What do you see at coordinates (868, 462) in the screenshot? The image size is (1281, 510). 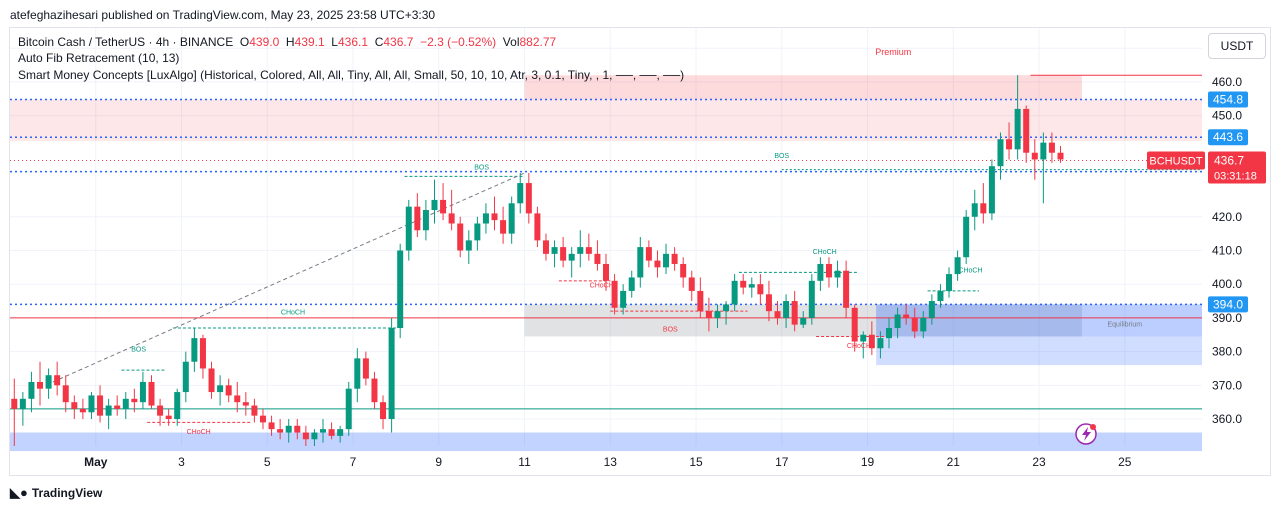 I see `x-tick-label: 19` at bounding box center [868, 462].